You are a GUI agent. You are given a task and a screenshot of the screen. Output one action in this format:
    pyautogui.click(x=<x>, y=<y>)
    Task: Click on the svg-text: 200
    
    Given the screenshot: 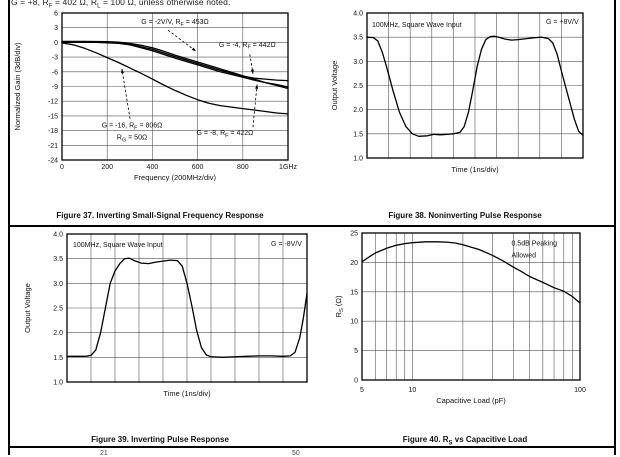 What is the action you would take?
    pyautogui.click(x=107, y=167)
    